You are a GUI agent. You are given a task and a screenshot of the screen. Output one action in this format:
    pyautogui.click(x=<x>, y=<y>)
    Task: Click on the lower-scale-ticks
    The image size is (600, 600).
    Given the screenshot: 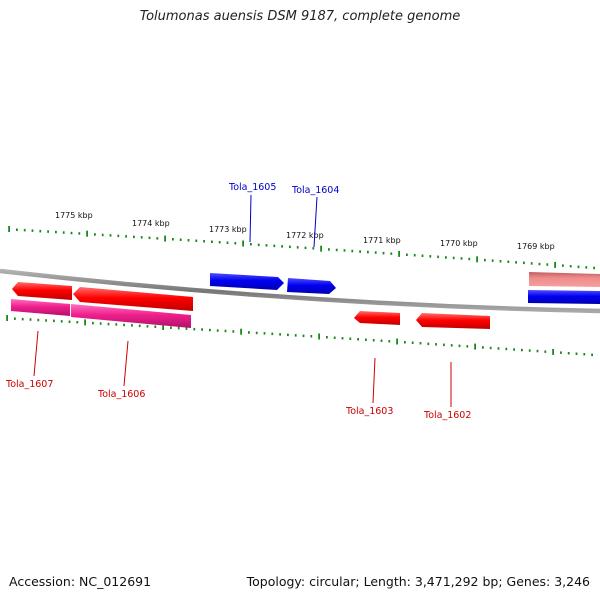 What is the action you would take?
    pyautogui.click(x=299, y=336)
    